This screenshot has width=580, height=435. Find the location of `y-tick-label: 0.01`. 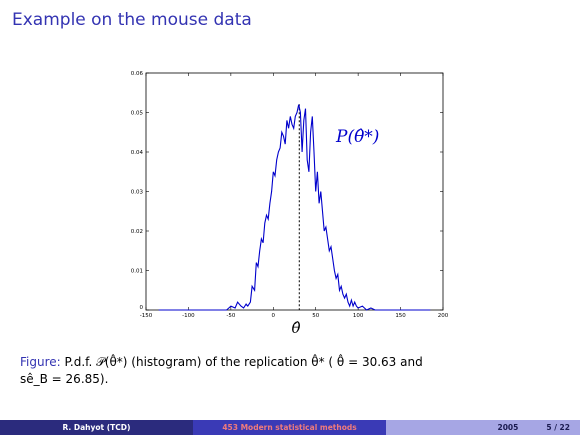

y-tick-label: 0.01 is located at coordinates (137, 272).